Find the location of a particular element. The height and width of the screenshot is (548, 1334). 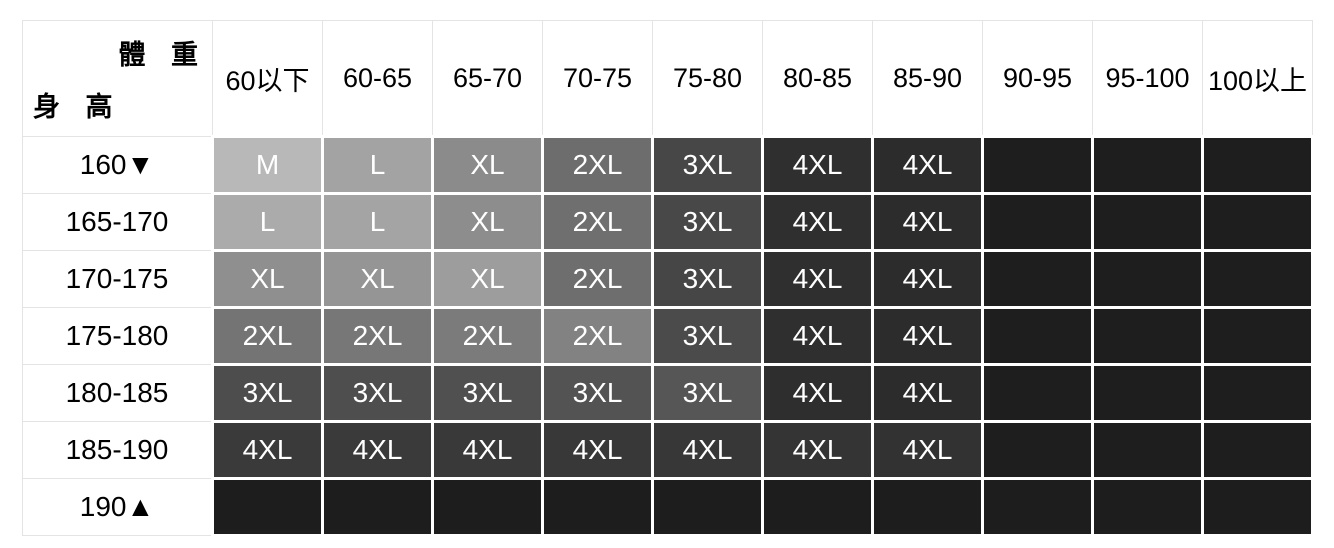

col-header: 80-85 is located at coordinates (817, 78).